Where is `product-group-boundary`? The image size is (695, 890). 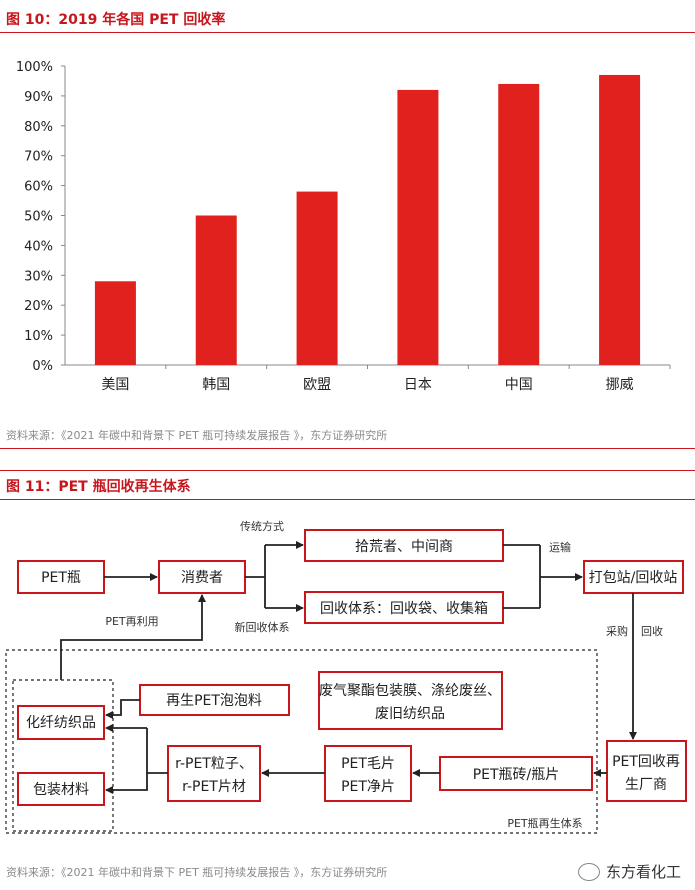 product-group-boundary is located at coordinates (63, 755).